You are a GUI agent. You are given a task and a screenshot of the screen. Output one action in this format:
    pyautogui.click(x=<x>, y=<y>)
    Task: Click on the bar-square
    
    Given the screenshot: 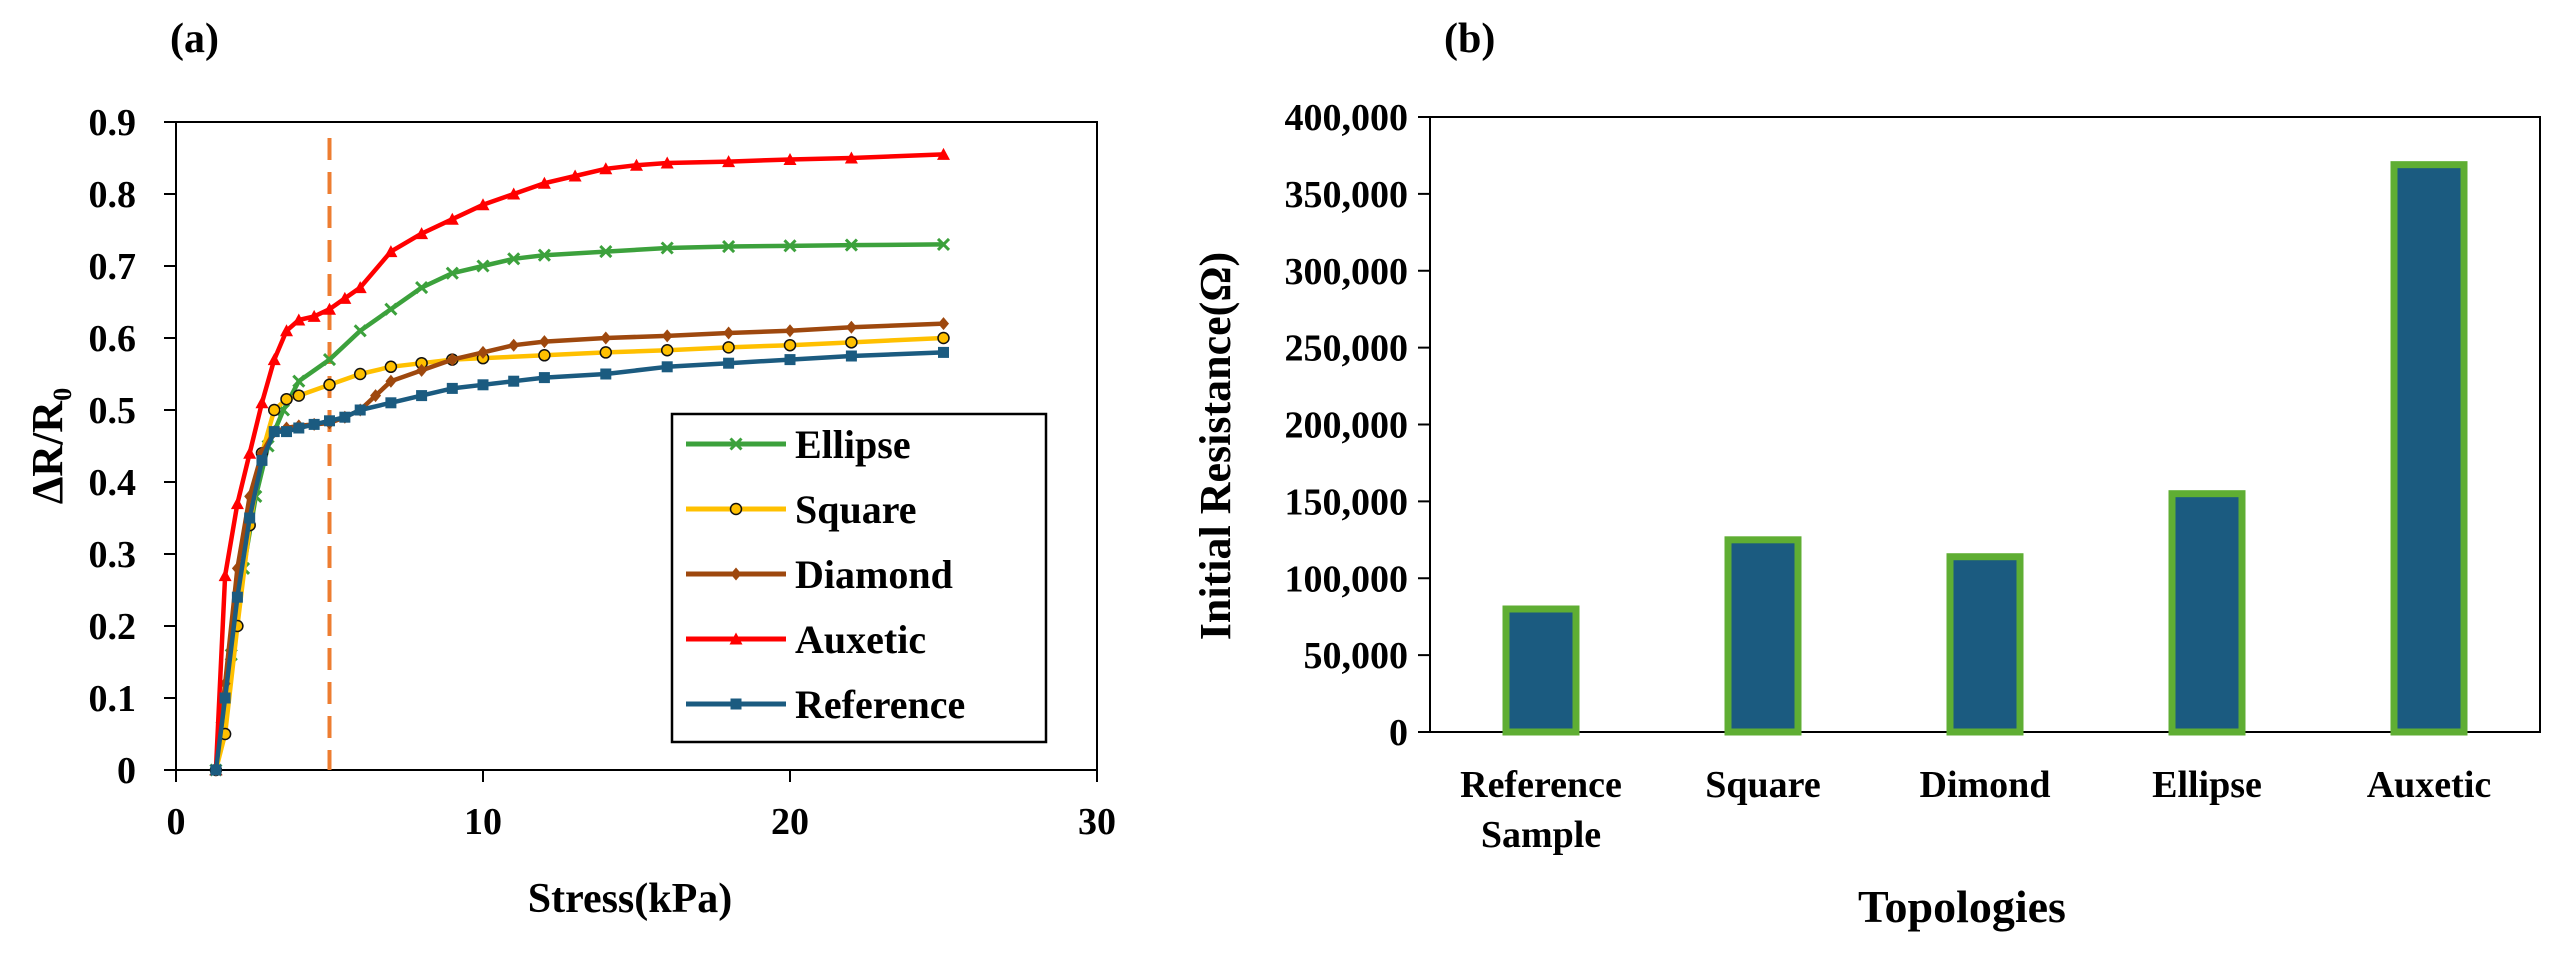 What is the action you would take?
    pyautogui.click(x=1763, y=636)
    